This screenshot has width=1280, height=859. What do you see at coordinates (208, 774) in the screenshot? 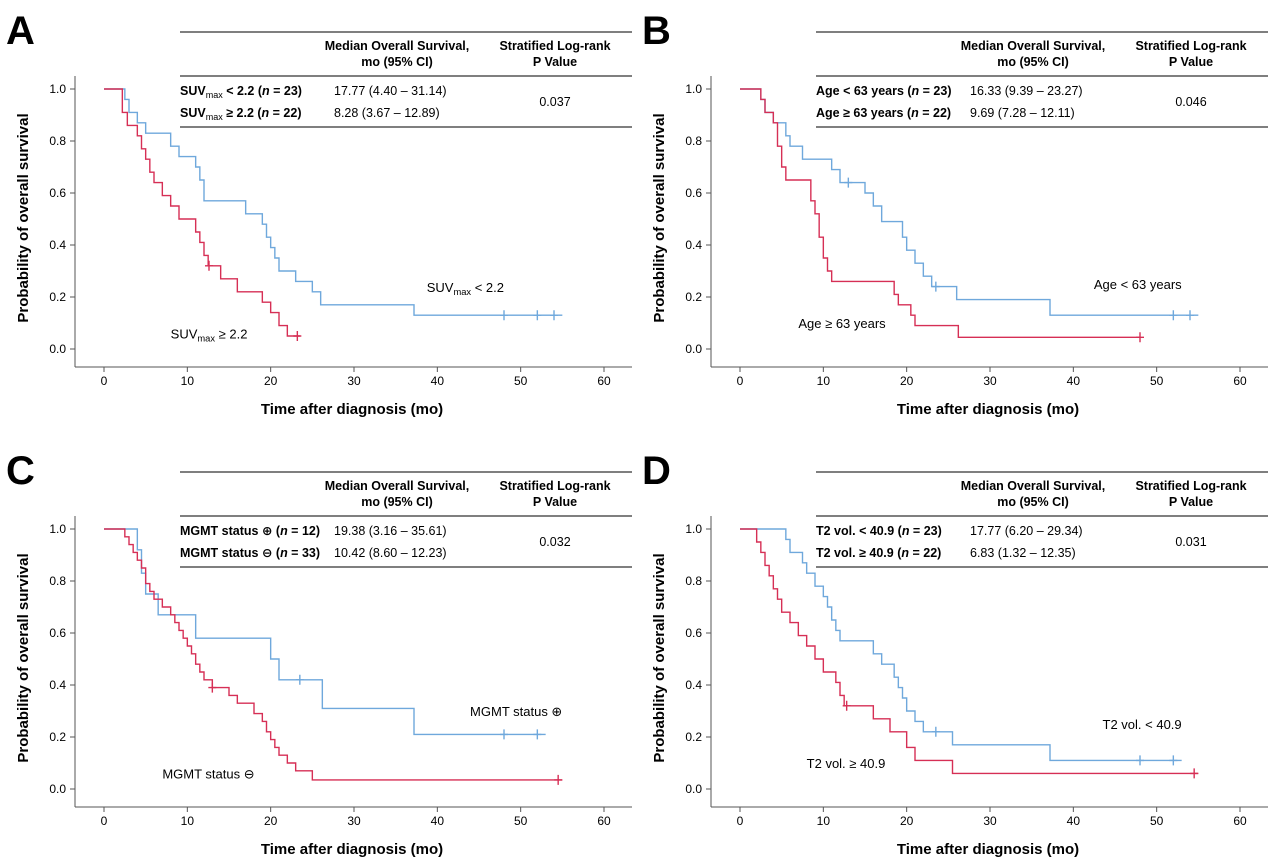
I see `curve-label: MGMT status ⊖` at bounding box center [208, 774].